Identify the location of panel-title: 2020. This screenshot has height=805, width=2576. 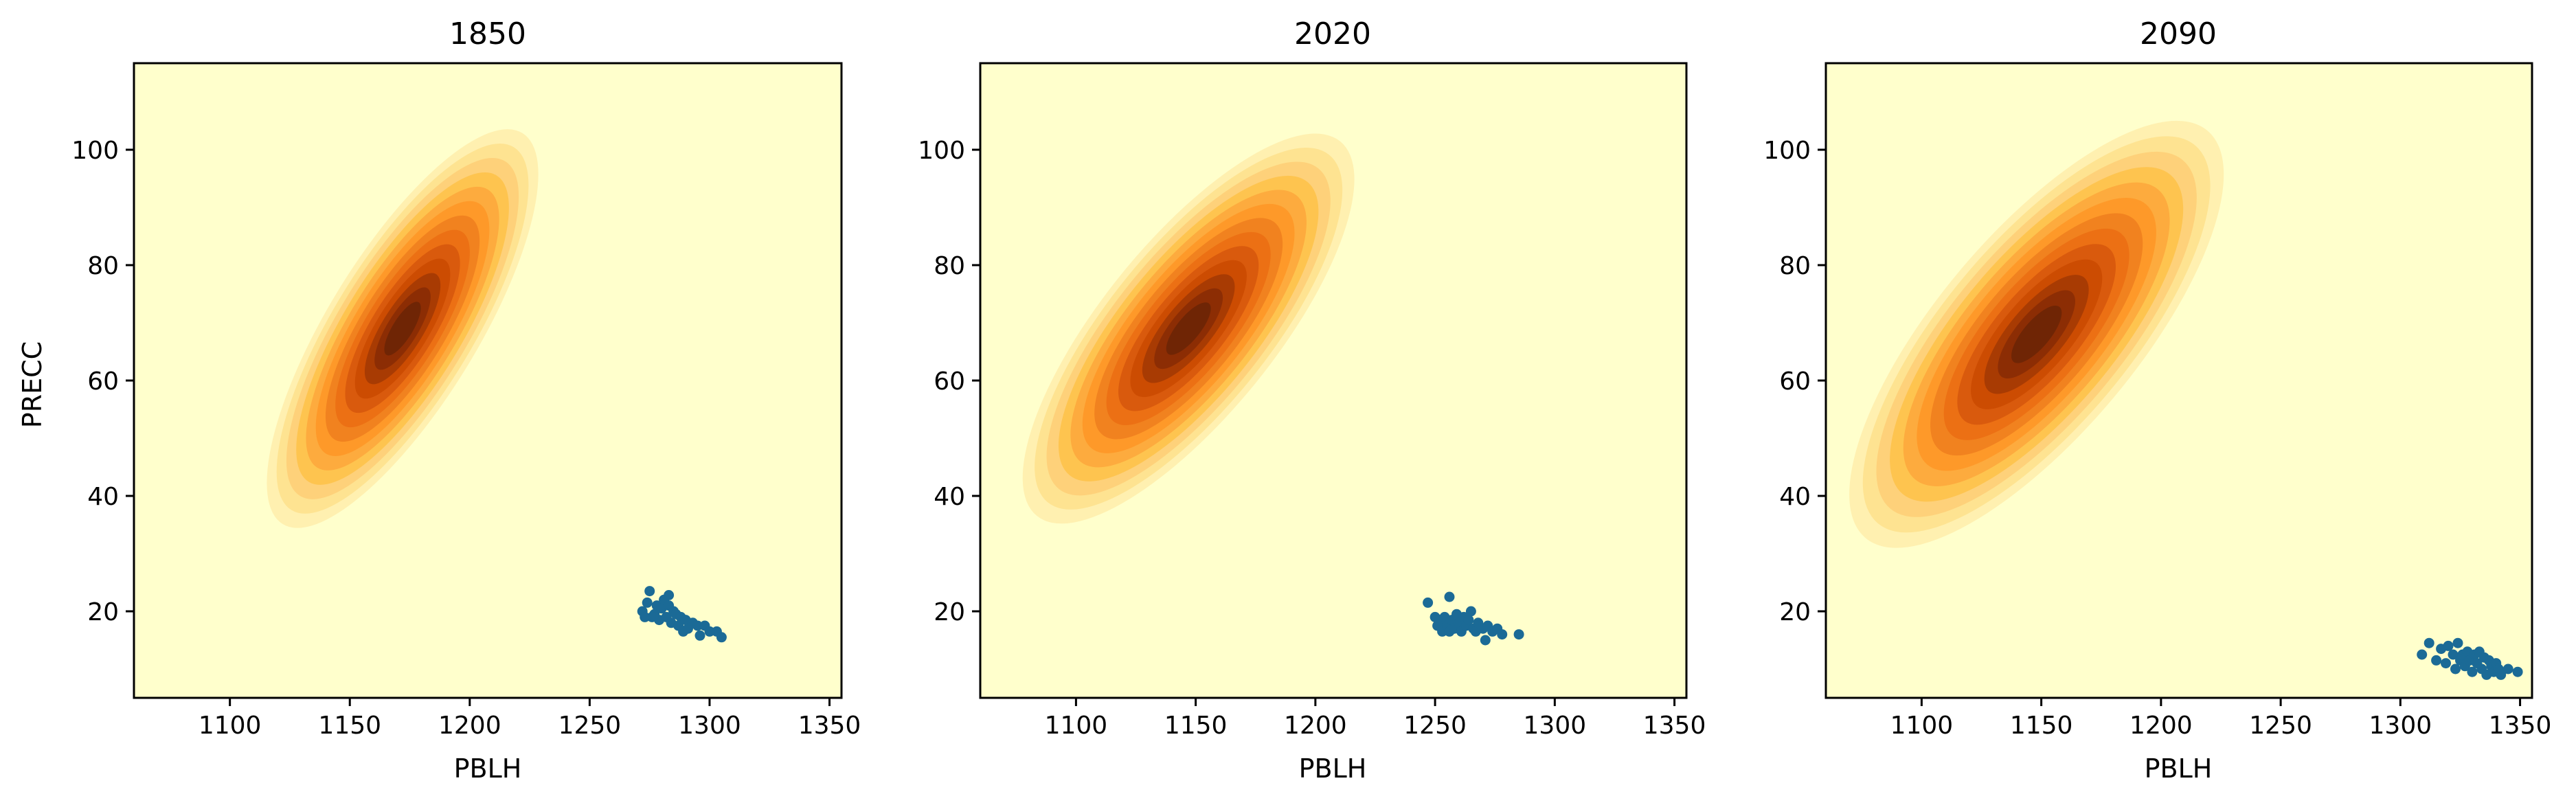
(1332, 34).